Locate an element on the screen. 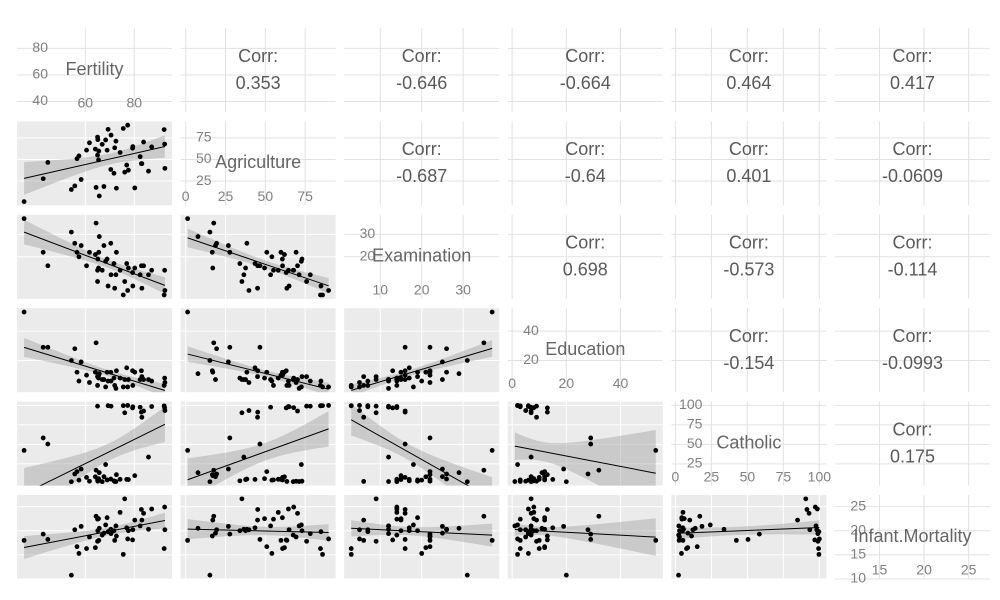  y-tick-label: 30 is located at coordinates (368, 233).